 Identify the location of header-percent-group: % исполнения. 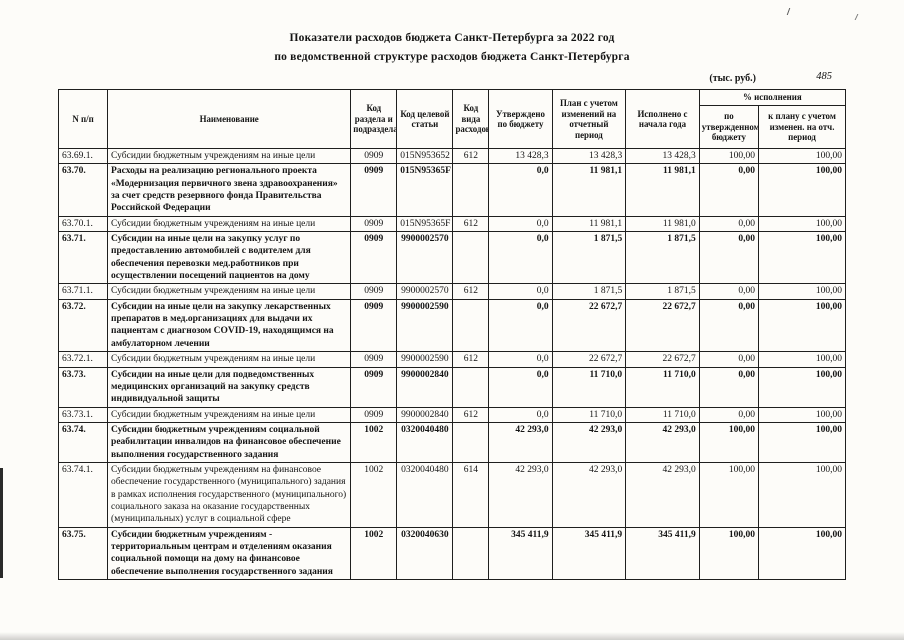
(772, 97).